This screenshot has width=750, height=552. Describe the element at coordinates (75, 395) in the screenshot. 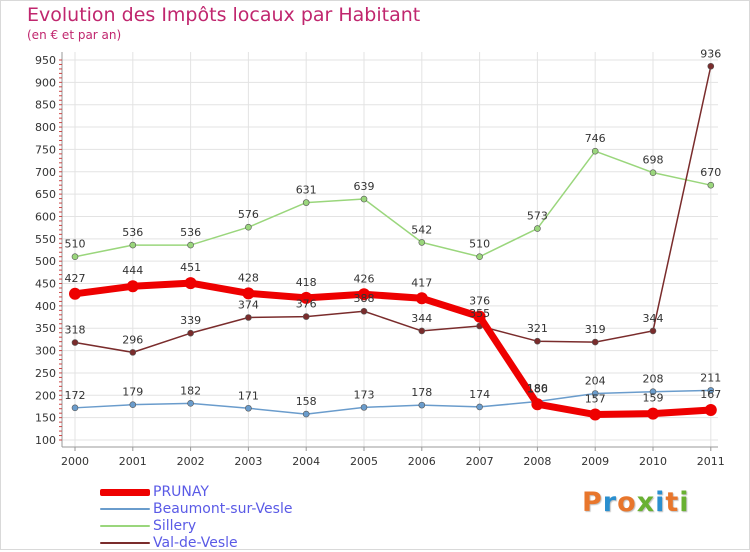

I see `data-label-beaumont-sur-vesle: 172` at that location.